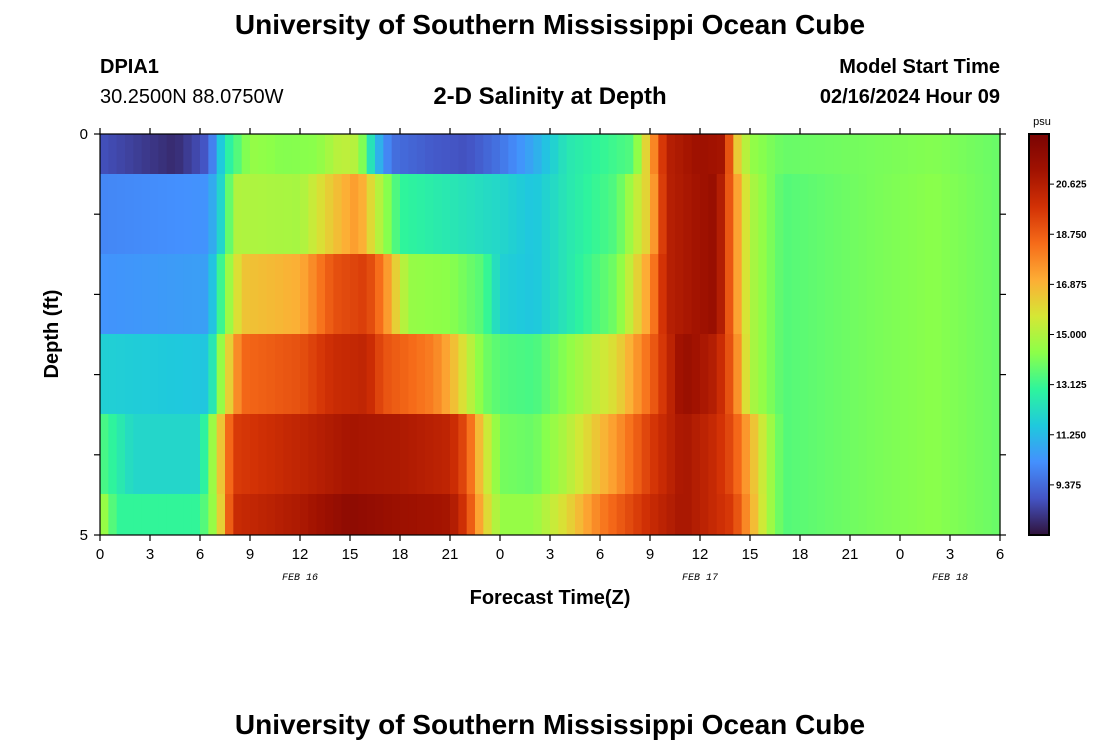 The image size is (1100, 750). I want to click on y-axis-title: Depth (ft), so click(52, 334).